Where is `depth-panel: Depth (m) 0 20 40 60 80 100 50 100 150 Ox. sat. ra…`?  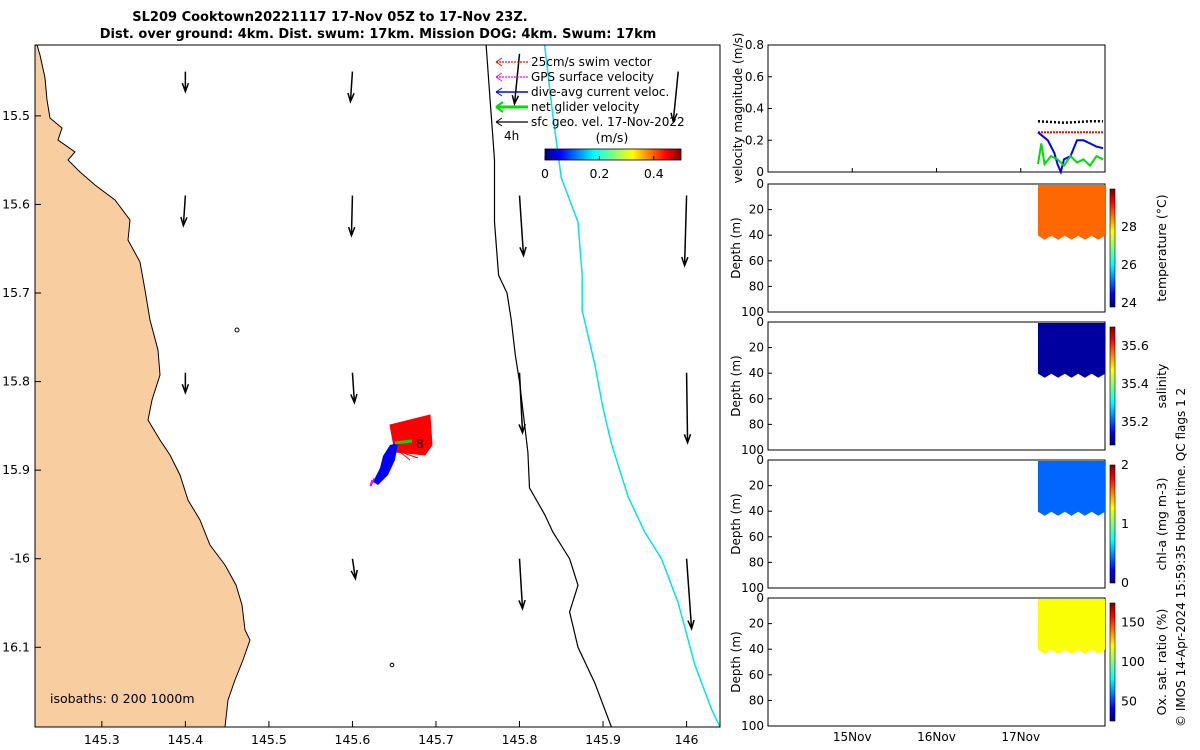
depth-panel: Depth (m) 0 20 40 60 80 100 50 100 150 Ox. sat. ra… is located at coordinates (949, 662).